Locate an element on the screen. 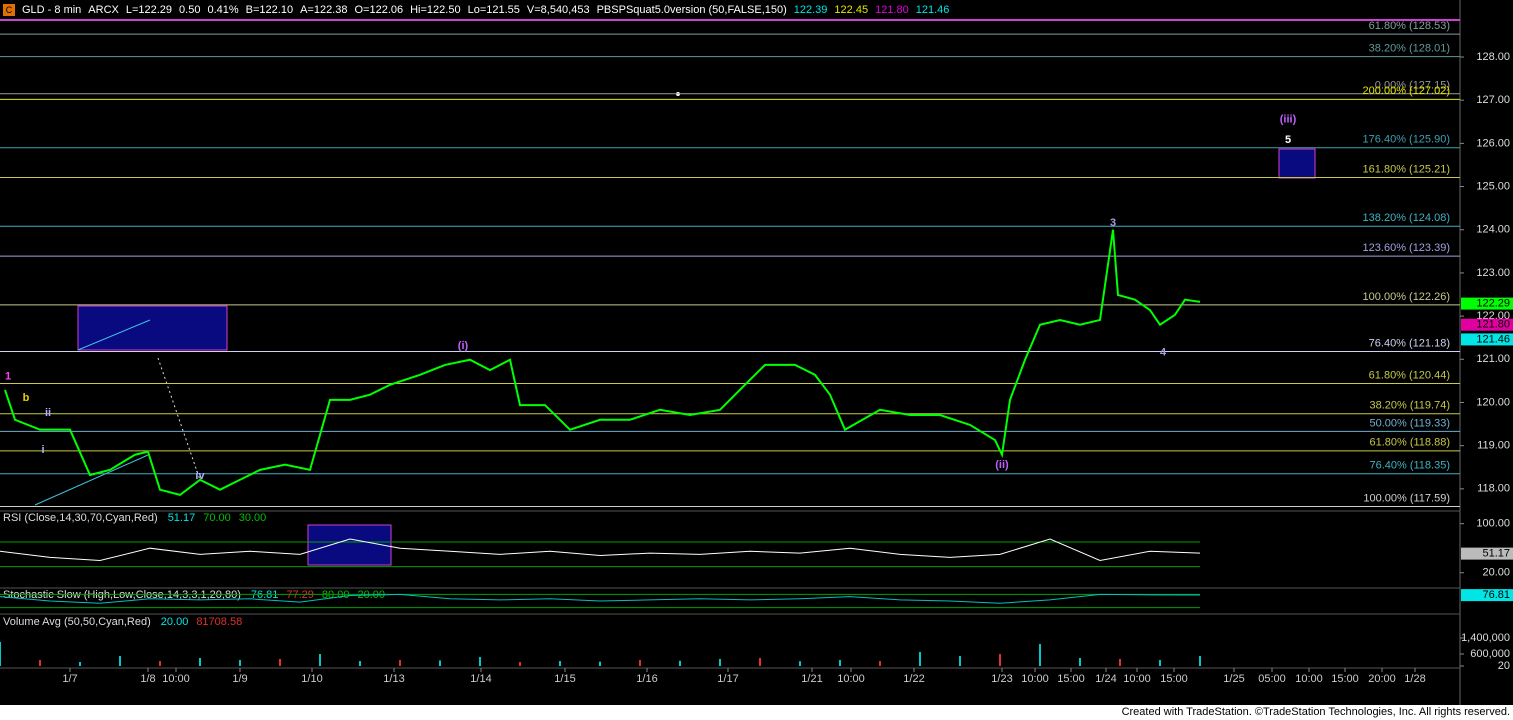 The width and height of the screenshot is (1513, 720). x-tick-label: 1/8 is located at coordinates (147, 679).